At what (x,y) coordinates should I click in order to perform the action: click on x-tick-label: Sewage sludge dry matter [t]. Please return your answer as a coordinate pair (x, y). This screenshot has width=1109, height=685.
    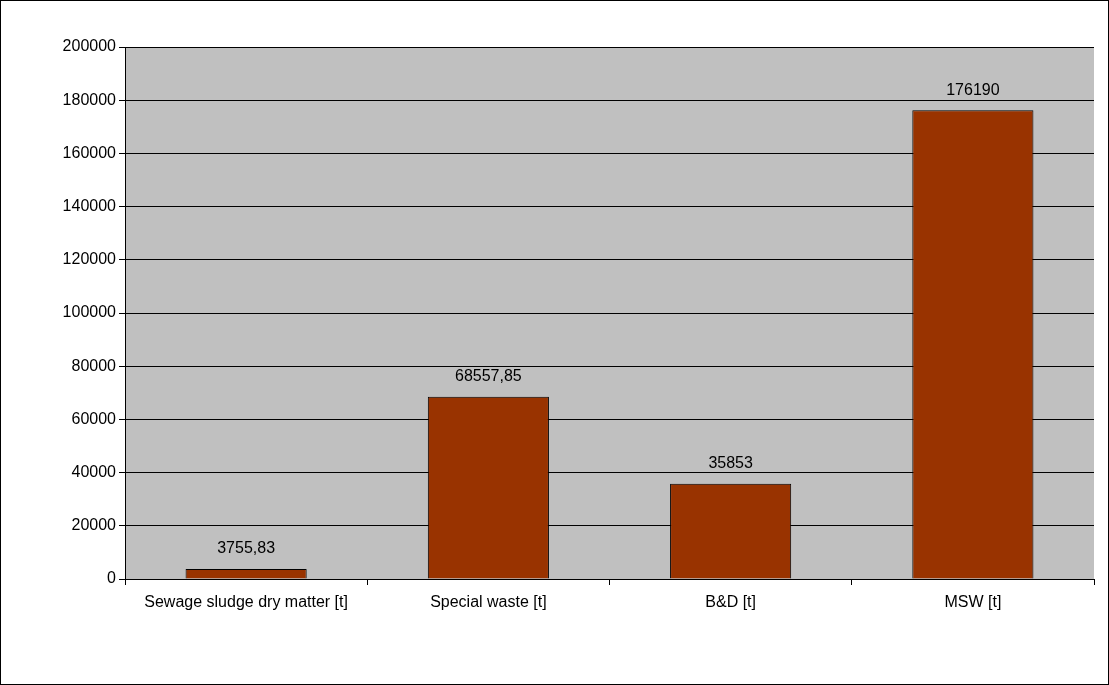
    Looking at the image, I should click on (246, 602).